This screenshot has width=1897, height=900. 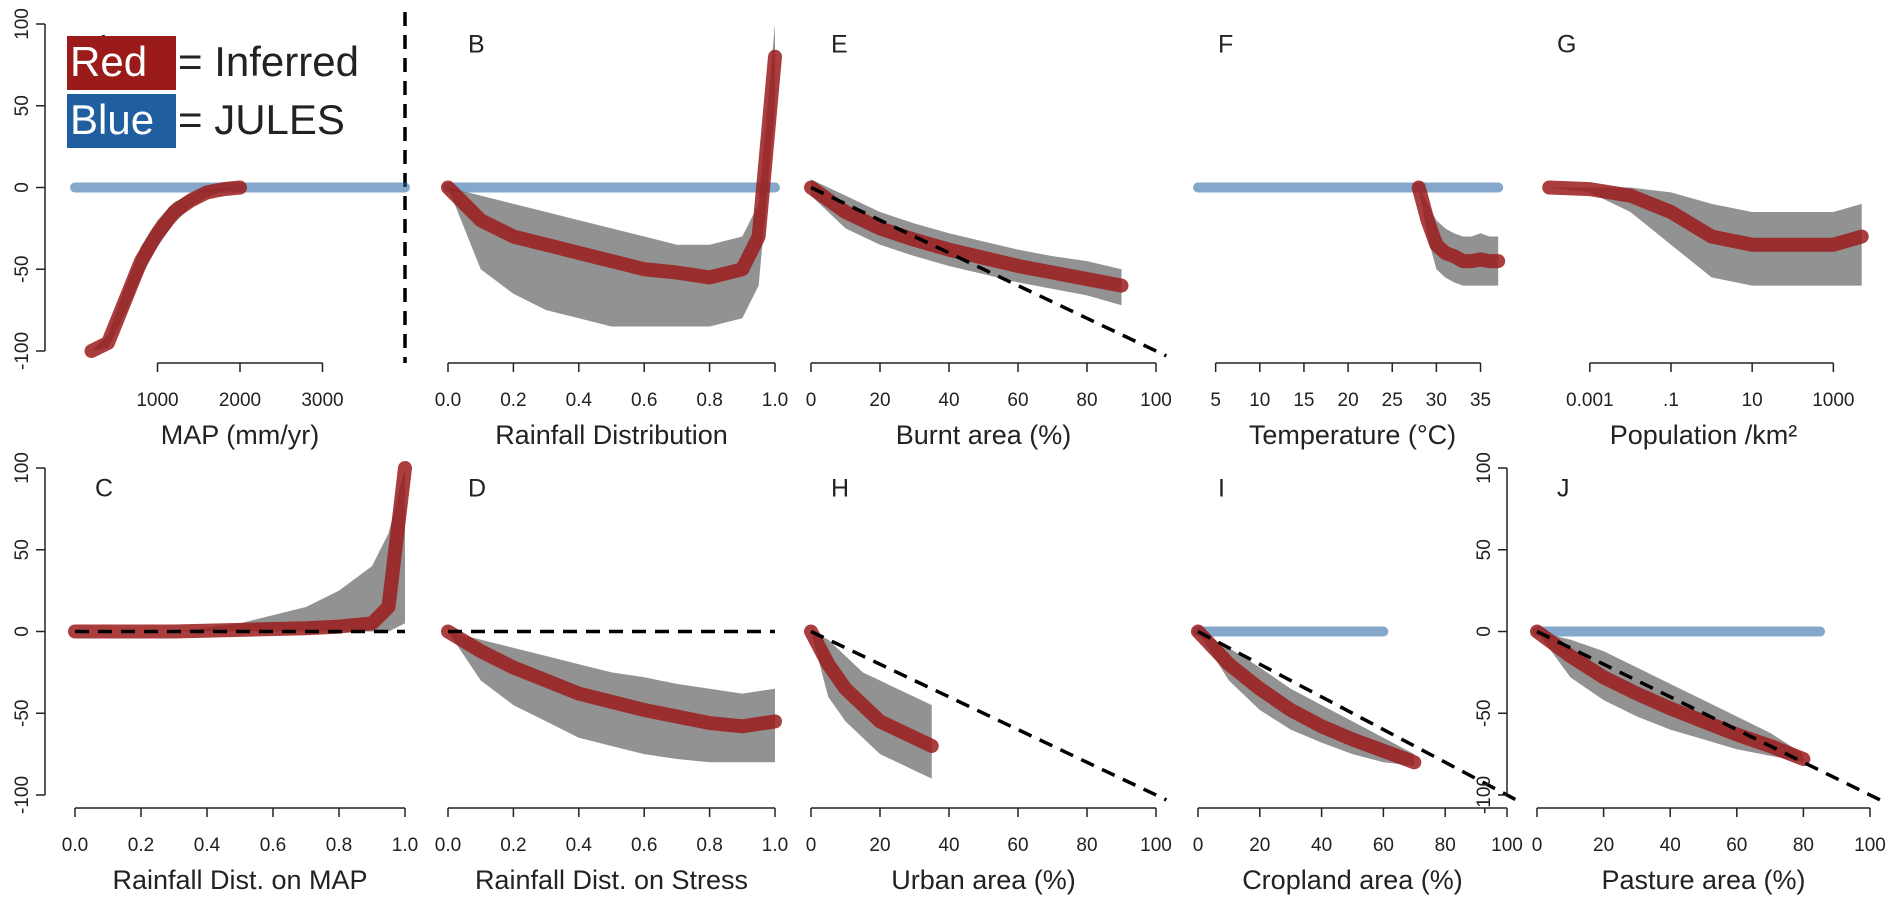 I want to click on x-tick-label: 10, so click(x=1259, y=400).